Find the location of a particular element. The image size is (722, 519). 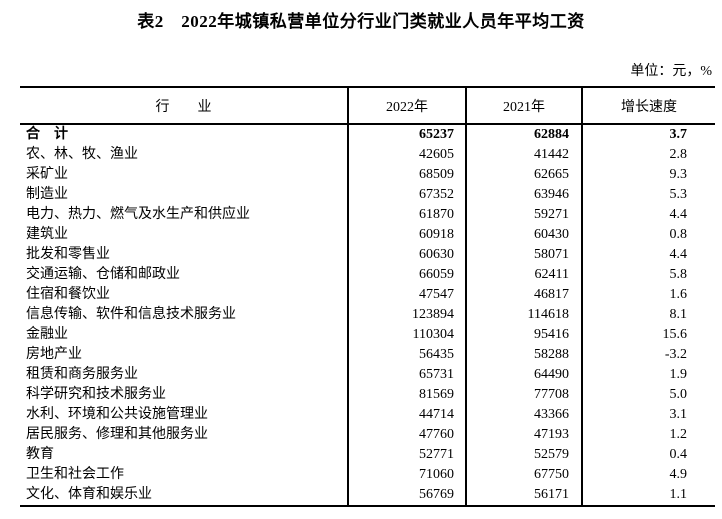

growth-rate-cell: 3.1 is located at coordinates (648, 415).